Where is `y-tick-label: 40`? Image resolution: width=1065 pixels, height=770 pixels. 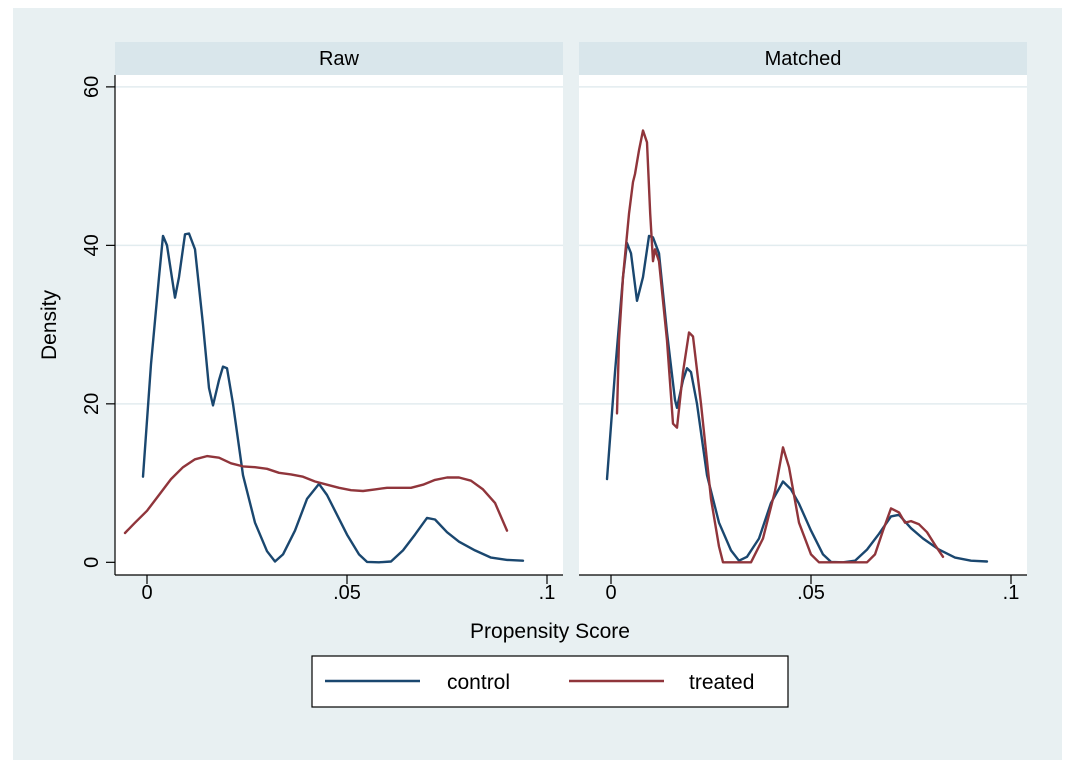
y-tick-label: 40 is located at coordinates (92, 245).